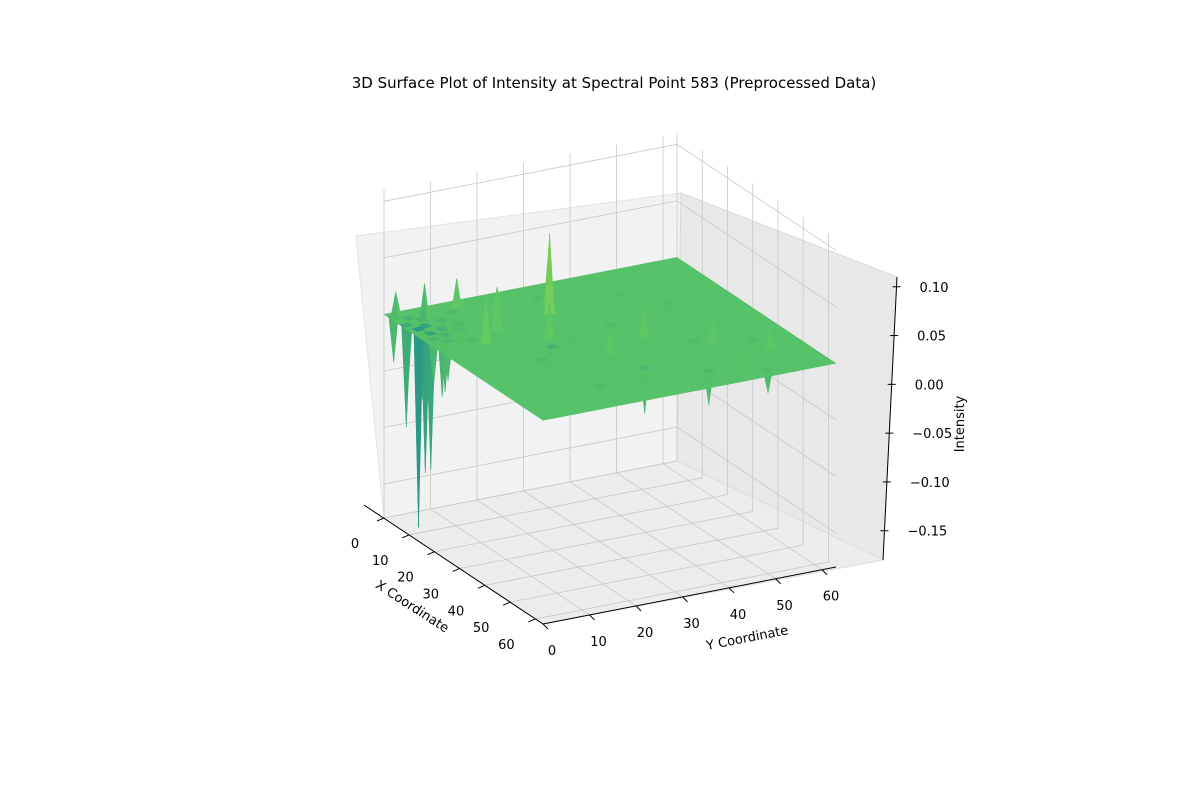  I want to click on z-tick-label: −0.10, so click(930, 483).